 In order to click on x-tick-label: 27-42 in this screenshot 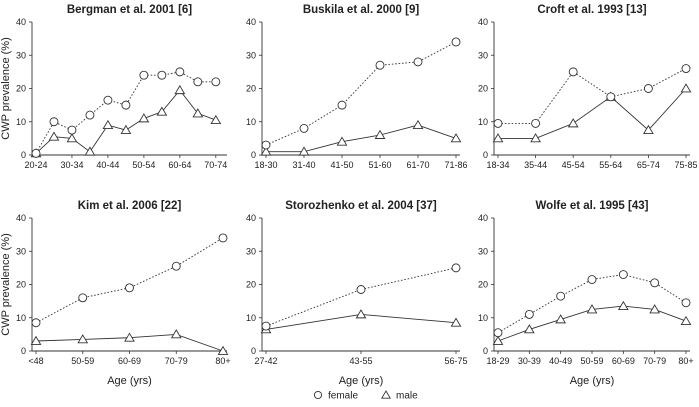, I will do `click(265, 361)`.